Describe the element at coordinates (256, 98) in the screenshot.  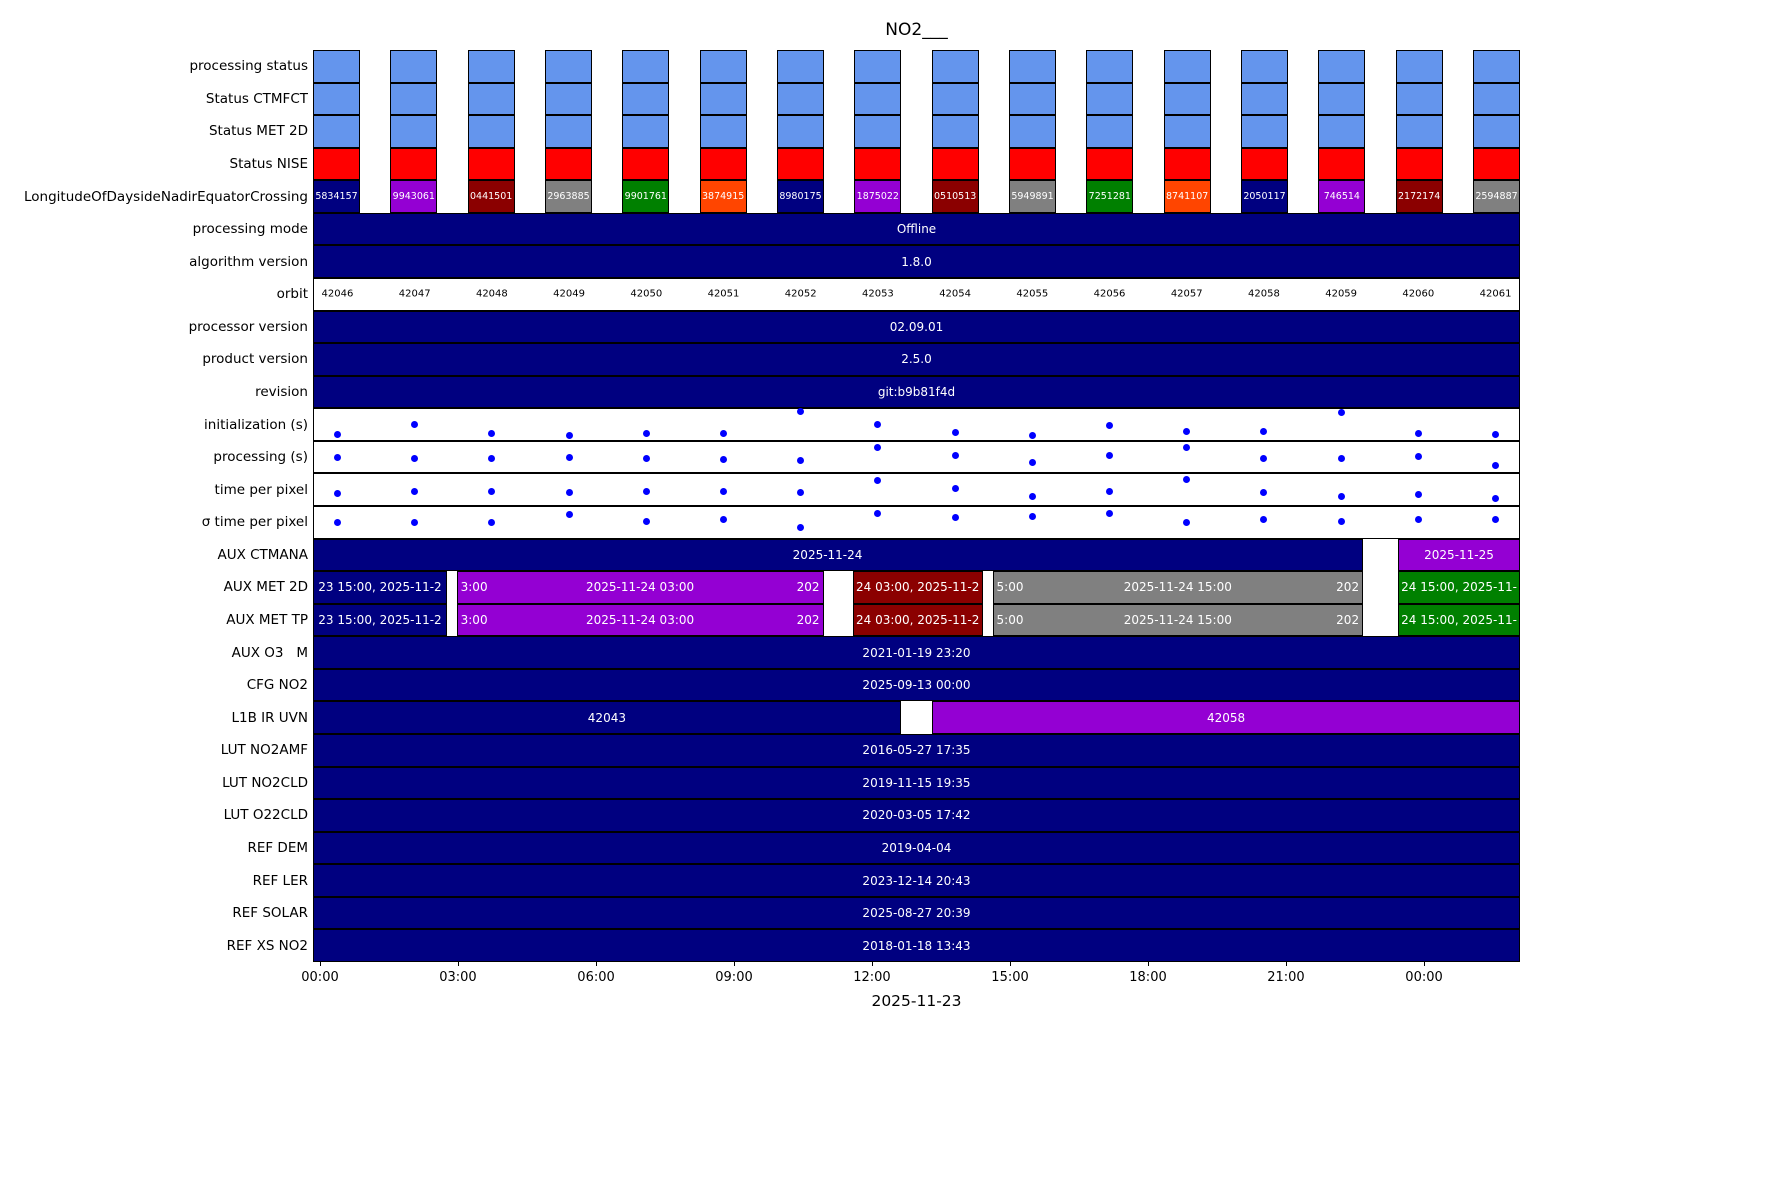
I see `row-label: Status CTMFCT` at that location.